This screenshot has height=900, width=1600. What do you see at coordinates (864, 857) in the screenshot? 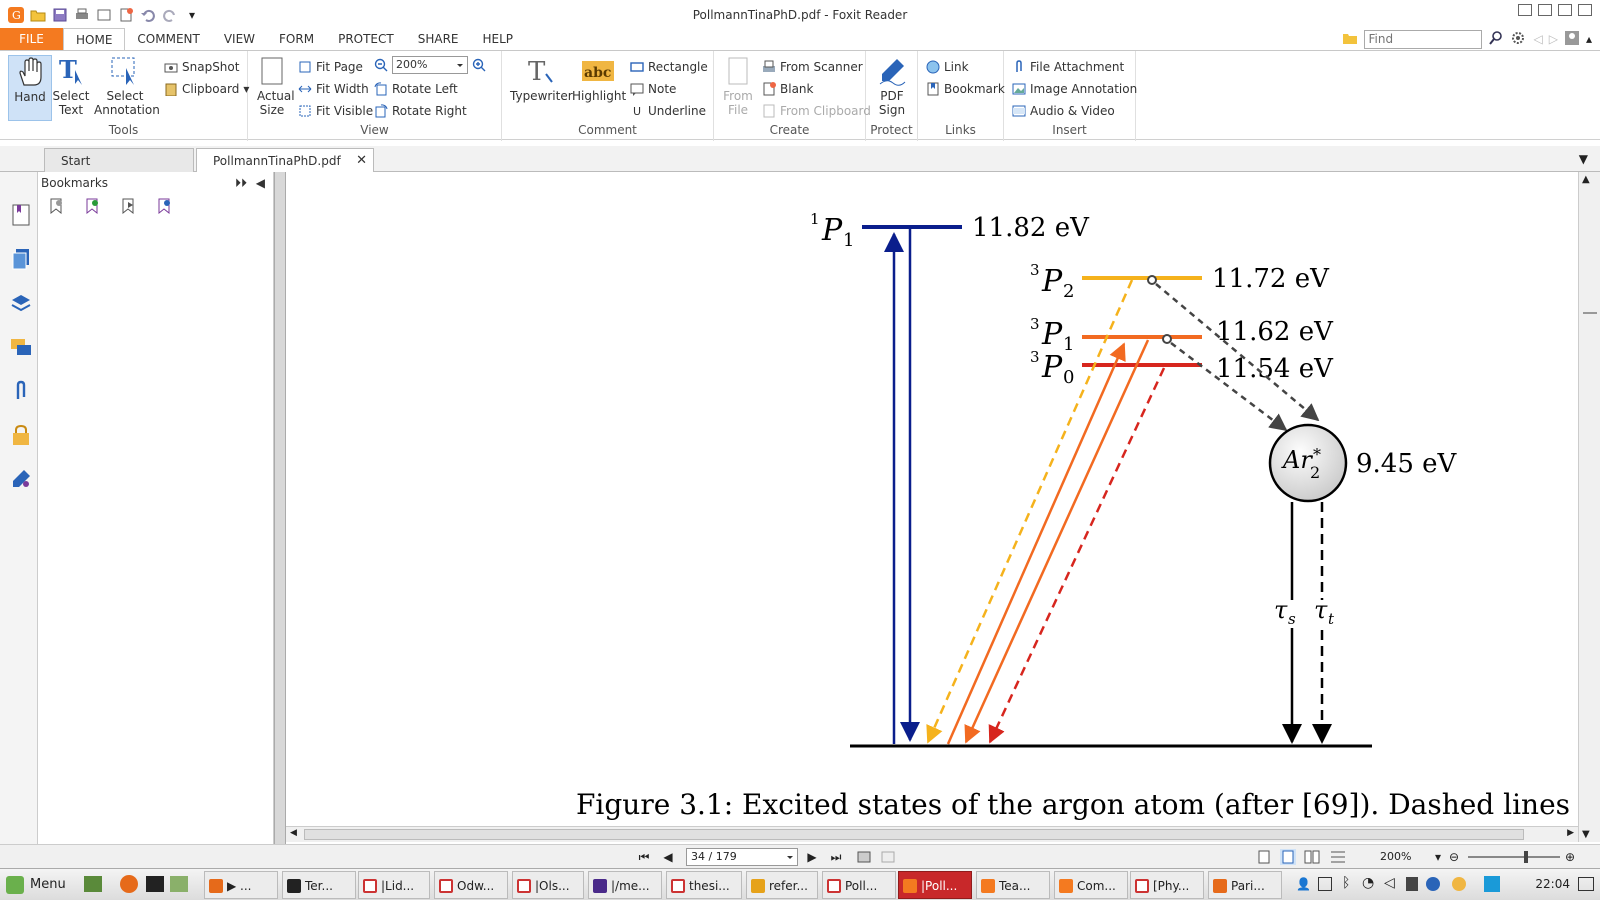
I see `previous-view-icon` at bounding box center [864, 857].